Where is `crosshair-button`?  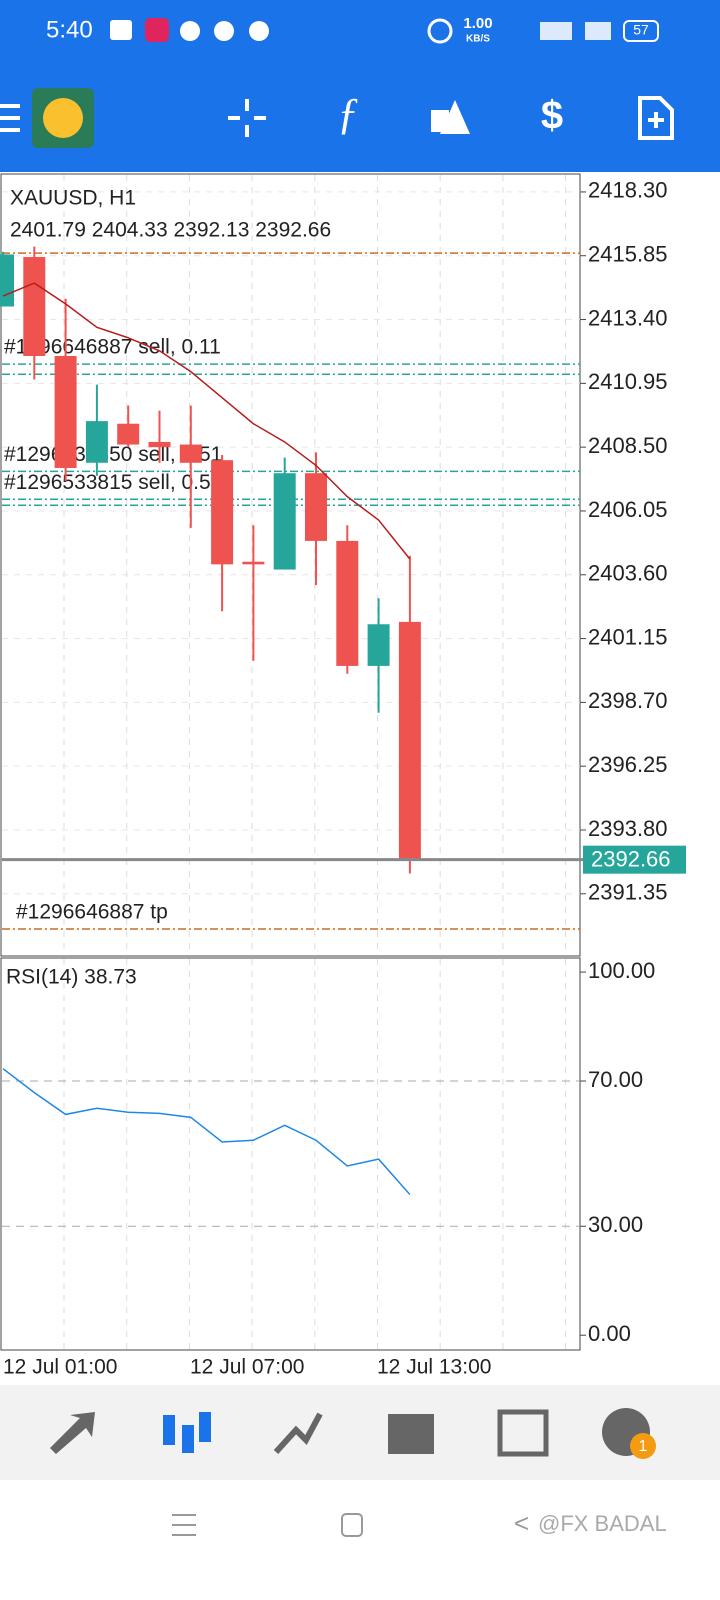 crosshair-button is located at coordinates (247, 118).